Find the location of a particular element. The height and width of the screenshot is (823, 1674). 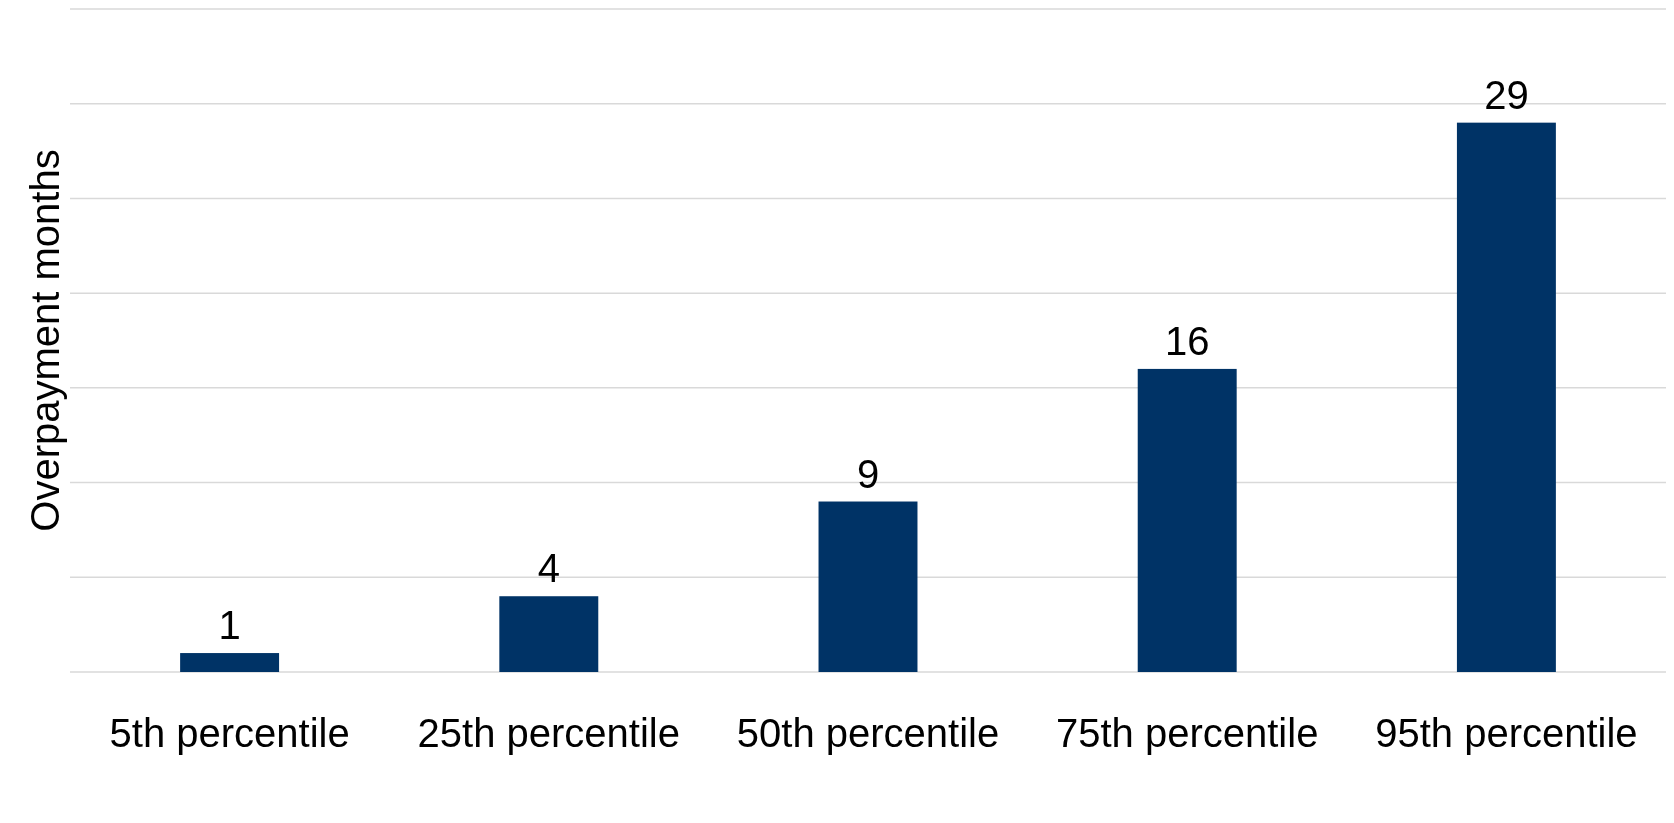

data-label: 29 is located at coordinates (1506, 94).